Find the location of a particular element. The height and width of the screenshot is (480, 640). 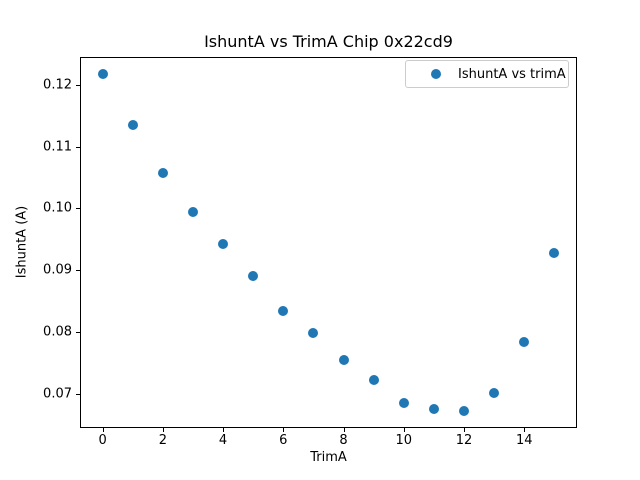

x-tick-label: 14 is located at coordinates (524, 440).